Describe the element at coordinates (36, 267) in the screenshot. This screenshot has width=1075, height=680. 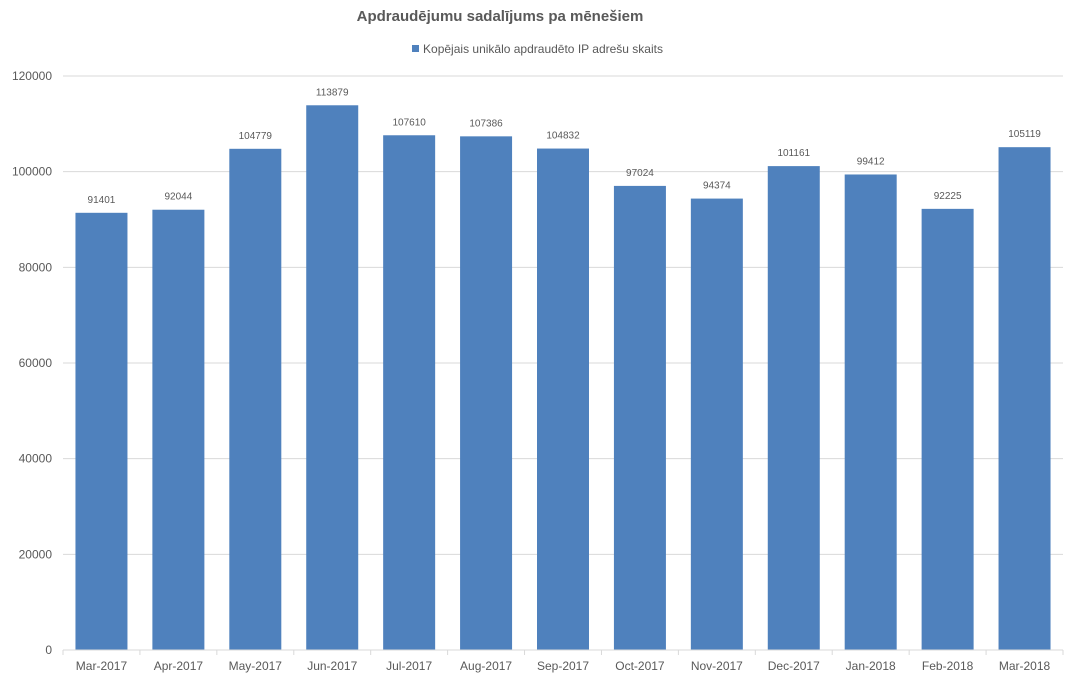
I see `y-tick-label: 80000` at that location.